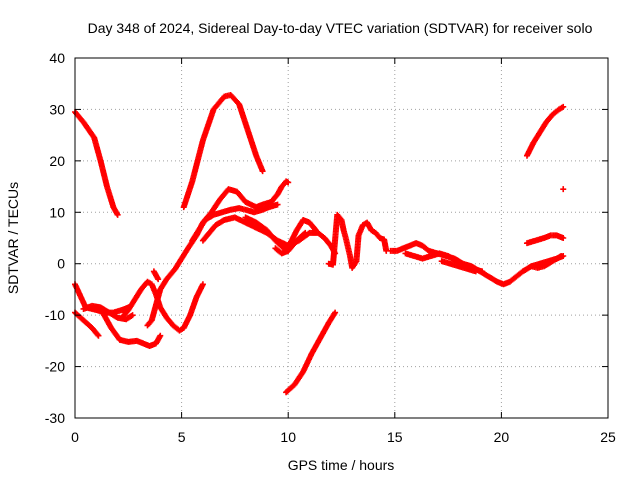 The image size is (640, 480). I want to click on y-tick-label: -10, so click(55, 315).